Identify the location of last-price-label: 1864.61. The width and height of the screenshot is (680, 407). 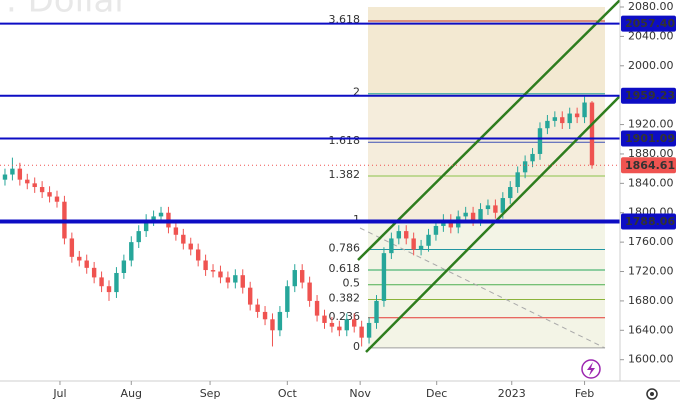
(650, 165).